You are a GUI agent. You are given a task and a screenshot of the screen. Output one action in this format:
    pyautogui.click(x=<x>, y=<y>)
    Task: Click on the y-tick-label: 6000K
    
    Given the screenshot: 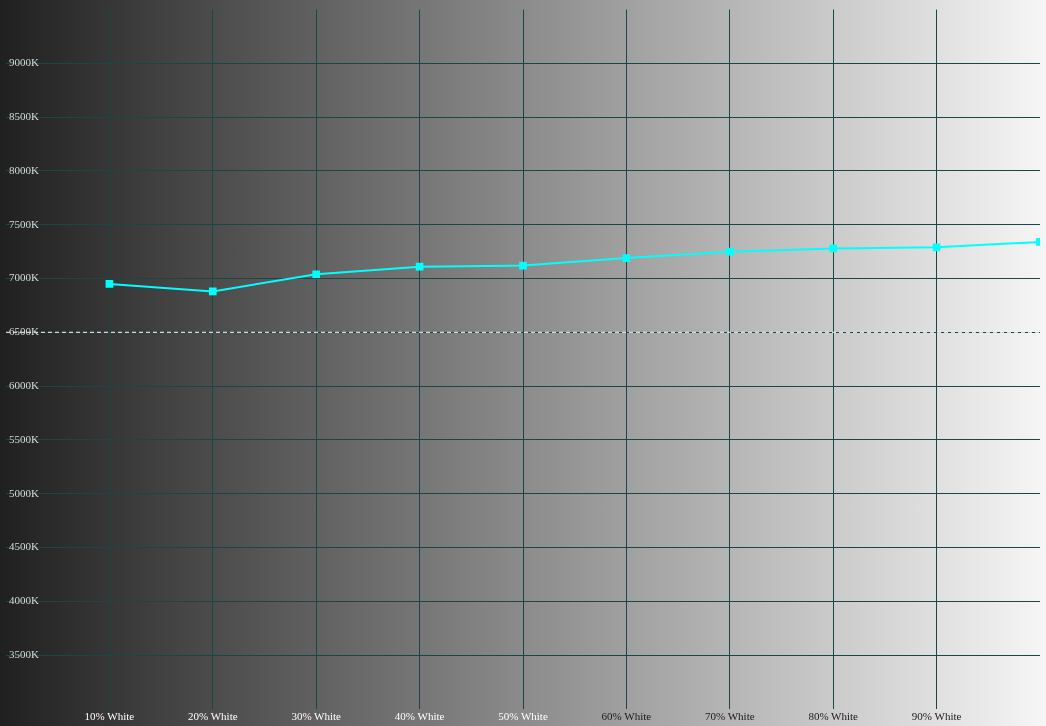 What is the action you would take?
    pyautogui.click(x=24, y=384)
    